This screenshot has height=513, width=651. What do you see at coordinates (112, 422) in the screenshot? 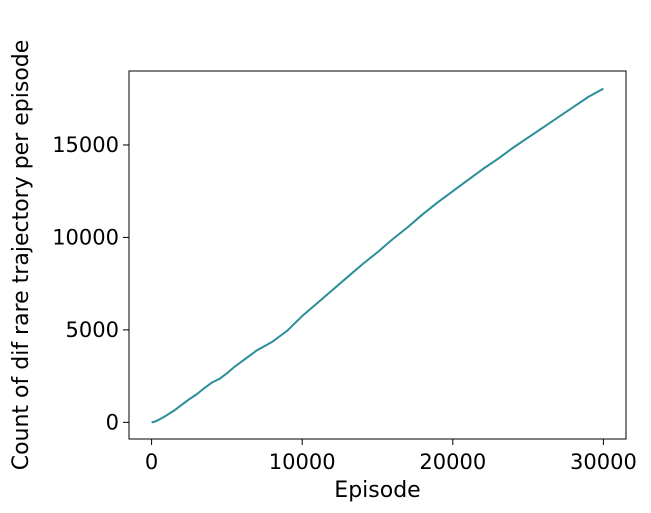
I see `y-tick-label: 0` at bounding box center [112, 422].